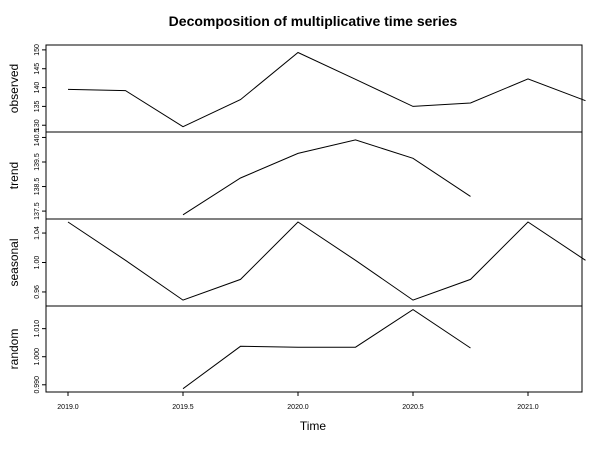 This screenshot has height=450, width=600. Describe the element at coordinates (37, 88) in the screenshot. I see `y-tick-label-observed: 140` at that location.